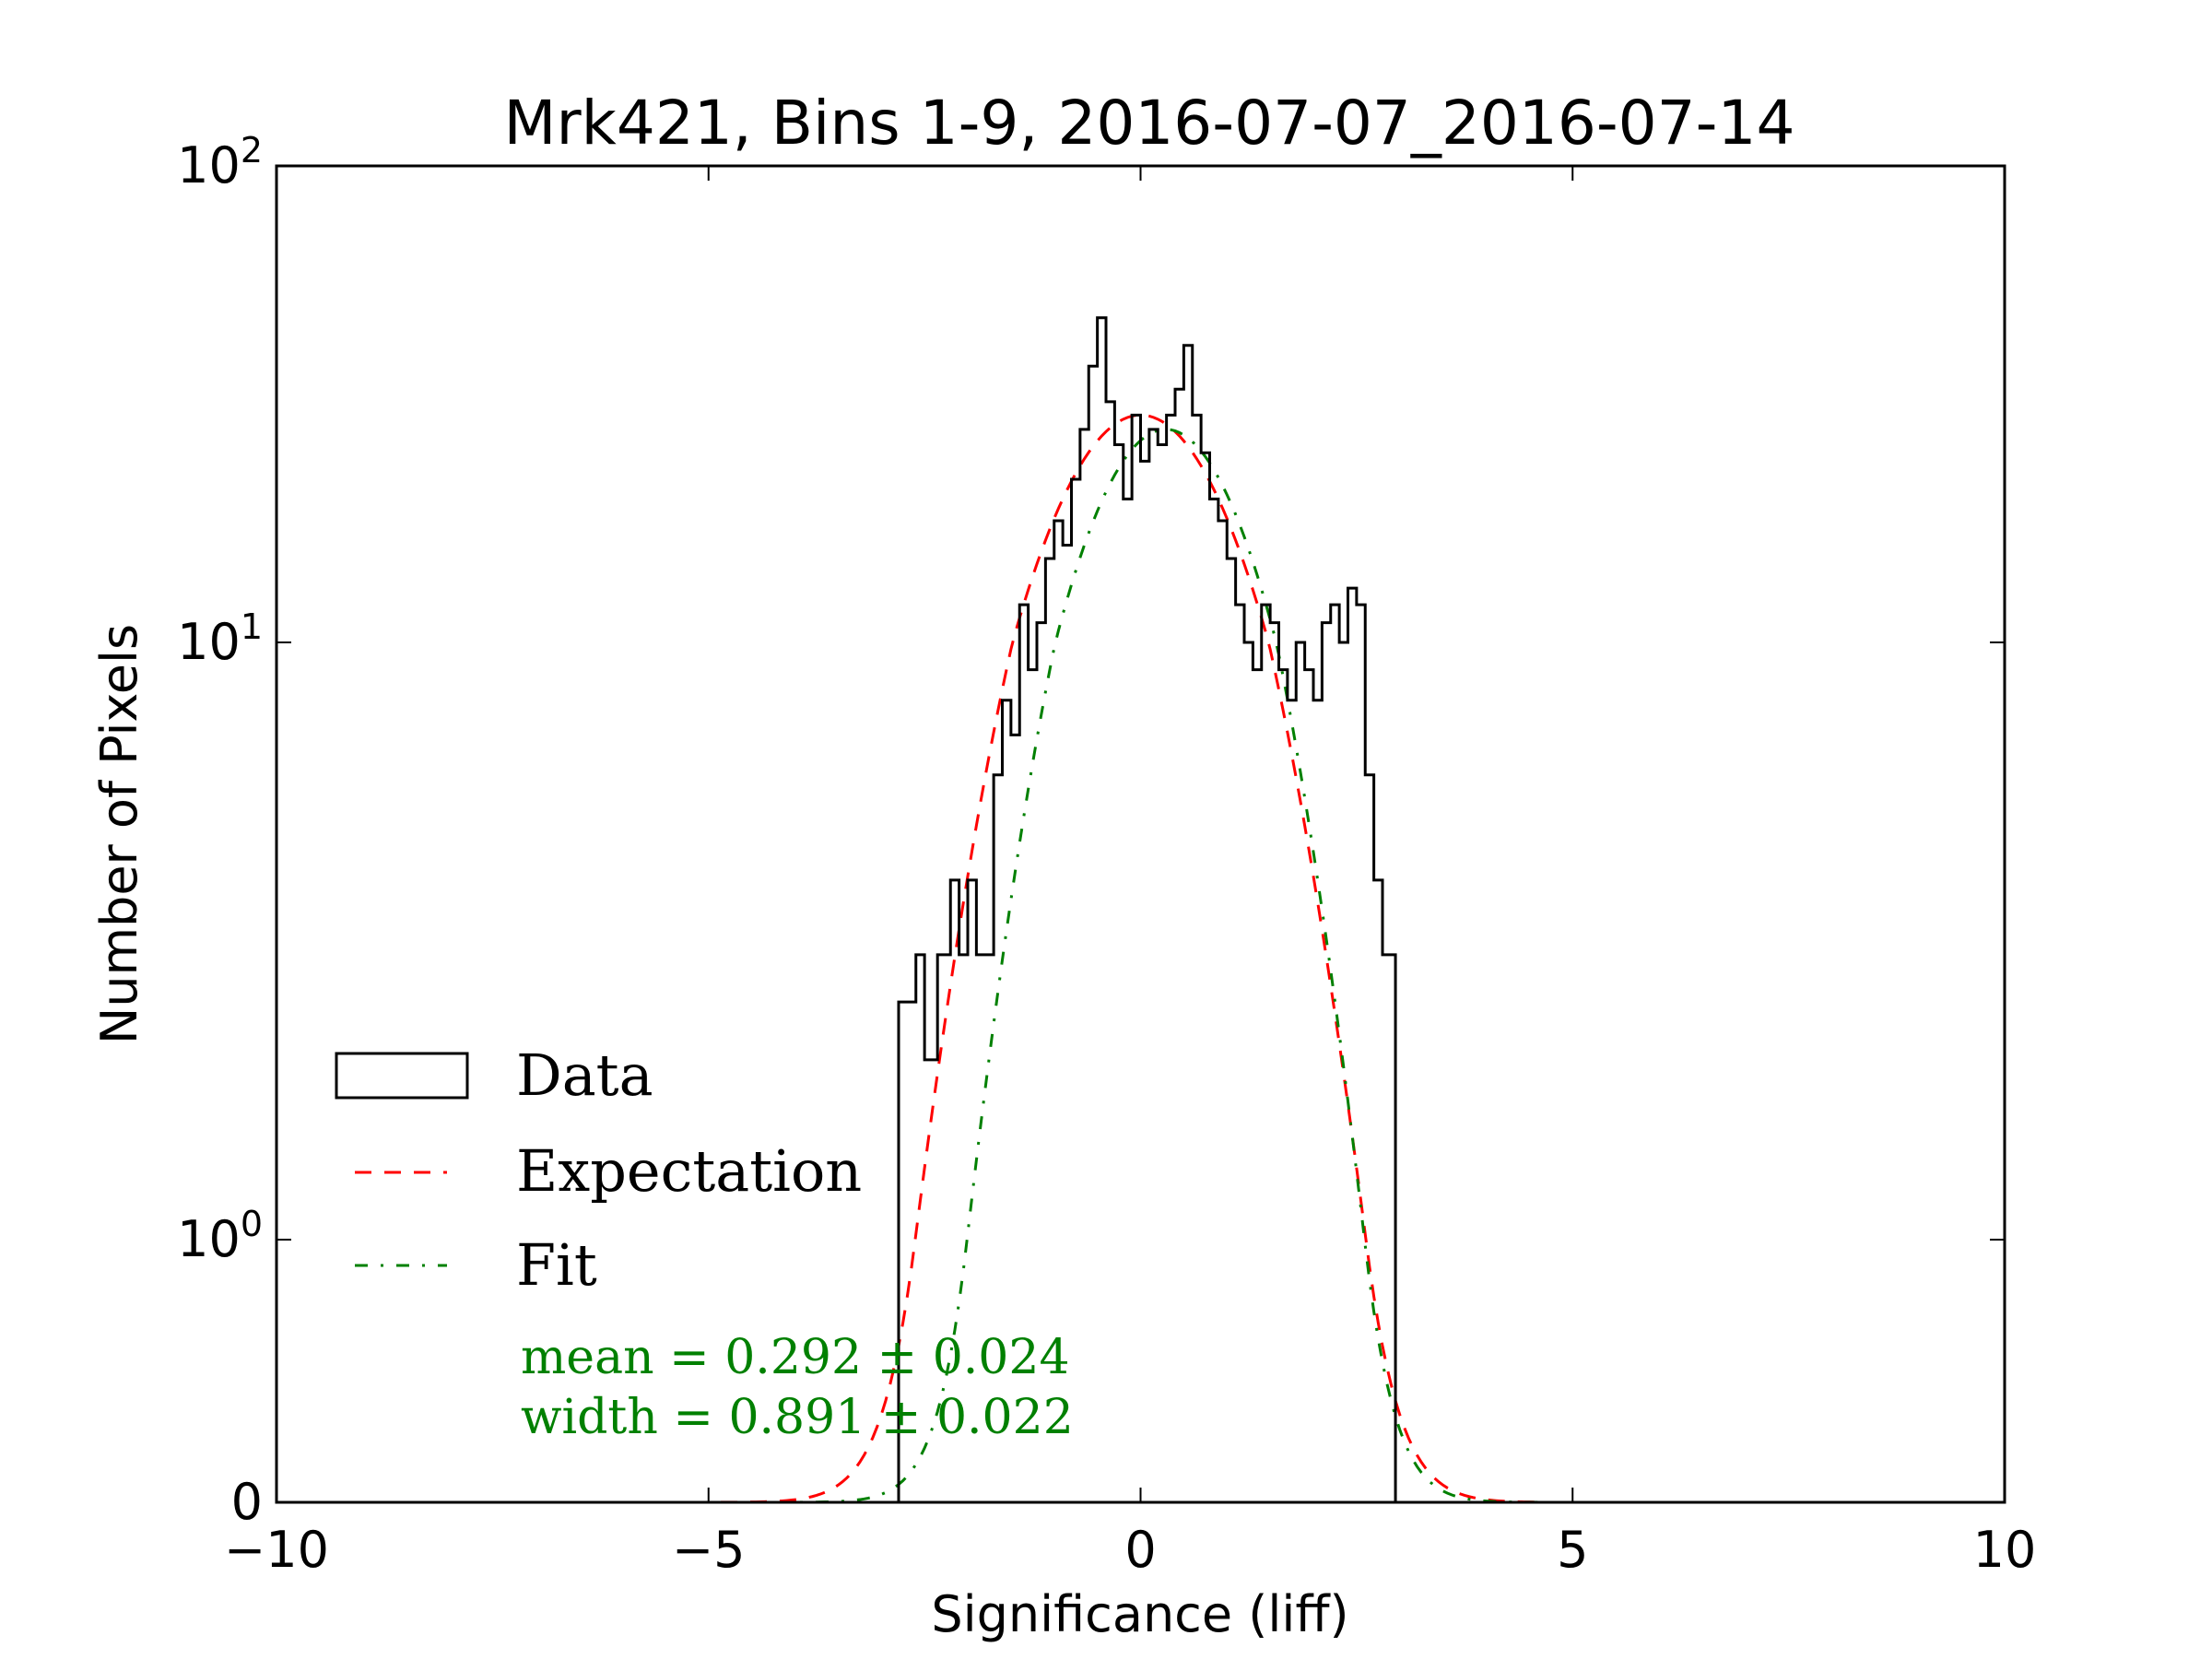  What do you see at coordinates (1139, 1614) in the screenshot?
I see `x-axis-label: Significance (liff)` at bounding box center [1139, 1614].